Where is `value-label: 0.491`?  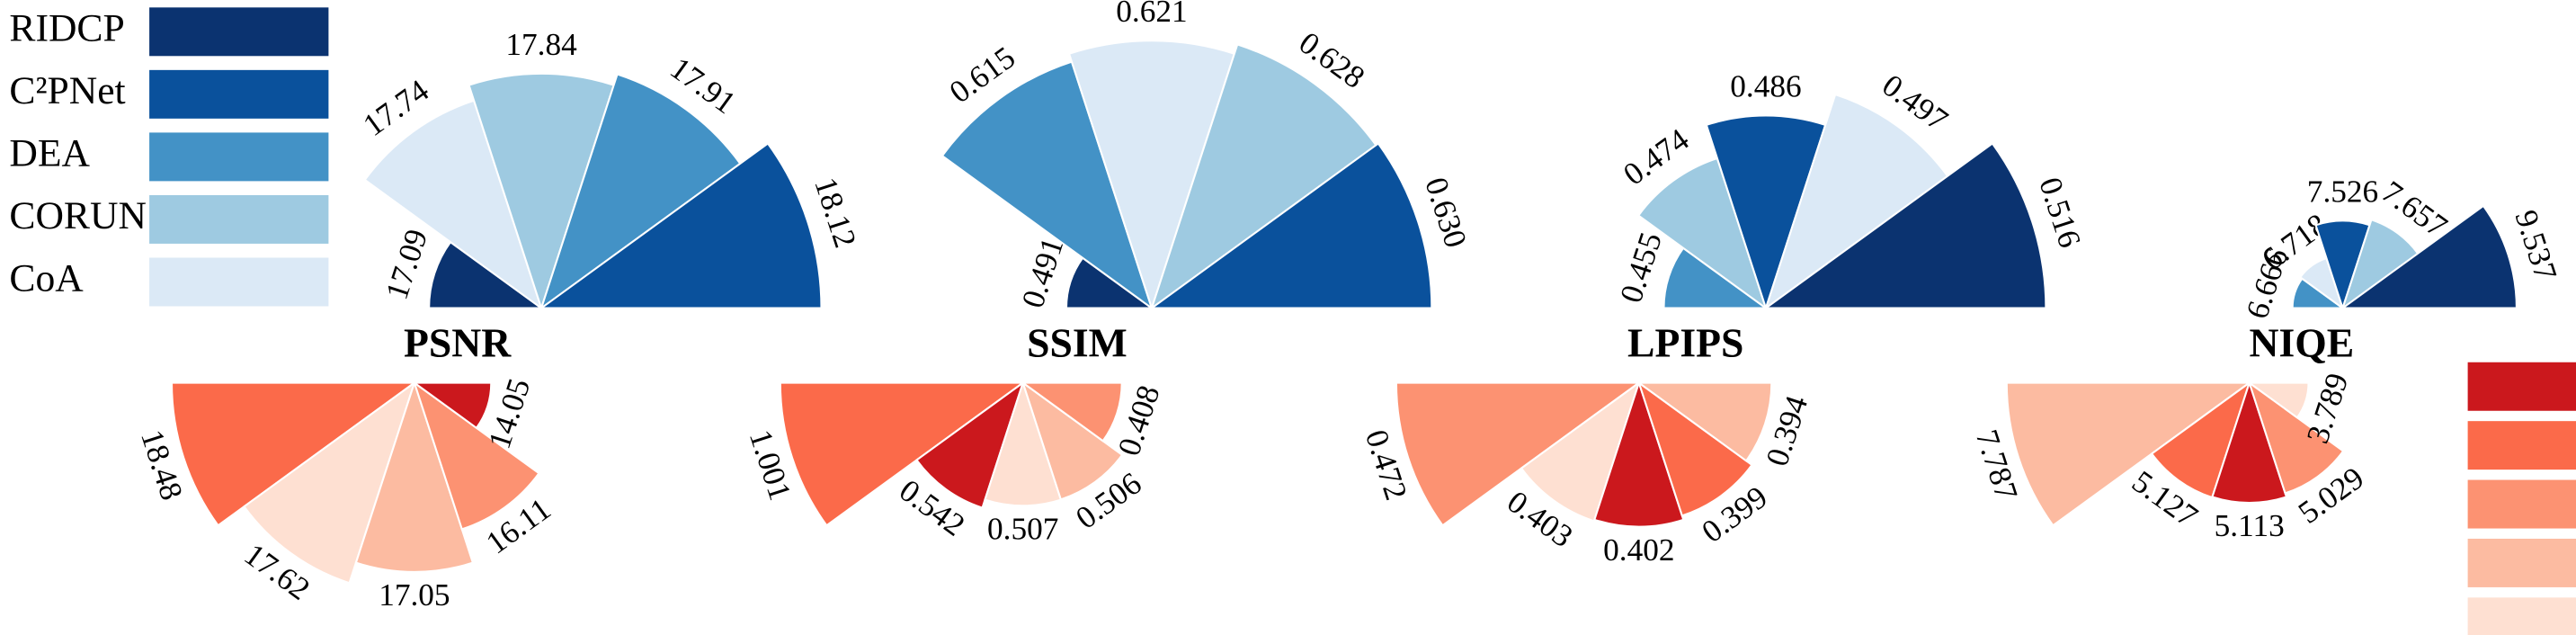 value-label: 0.491 is located at coordinates (1043, 272).